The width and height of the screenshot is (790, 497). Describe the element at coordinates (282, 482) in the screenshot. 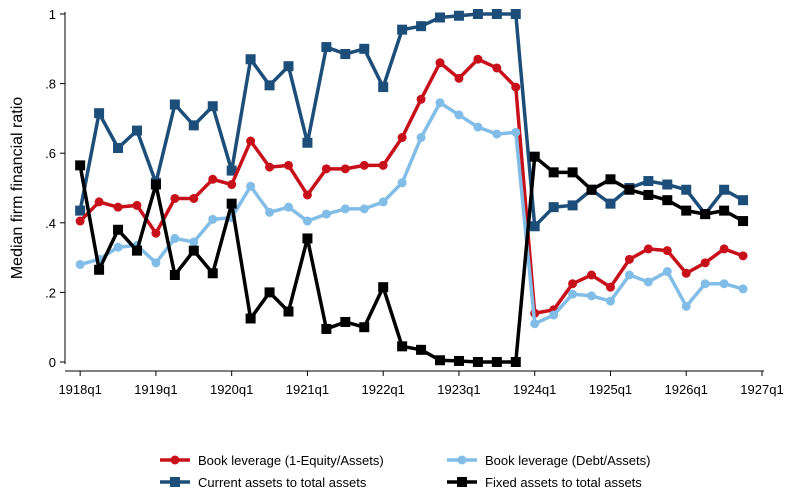

I see `legend-label: Current assets to total assets` at that location.